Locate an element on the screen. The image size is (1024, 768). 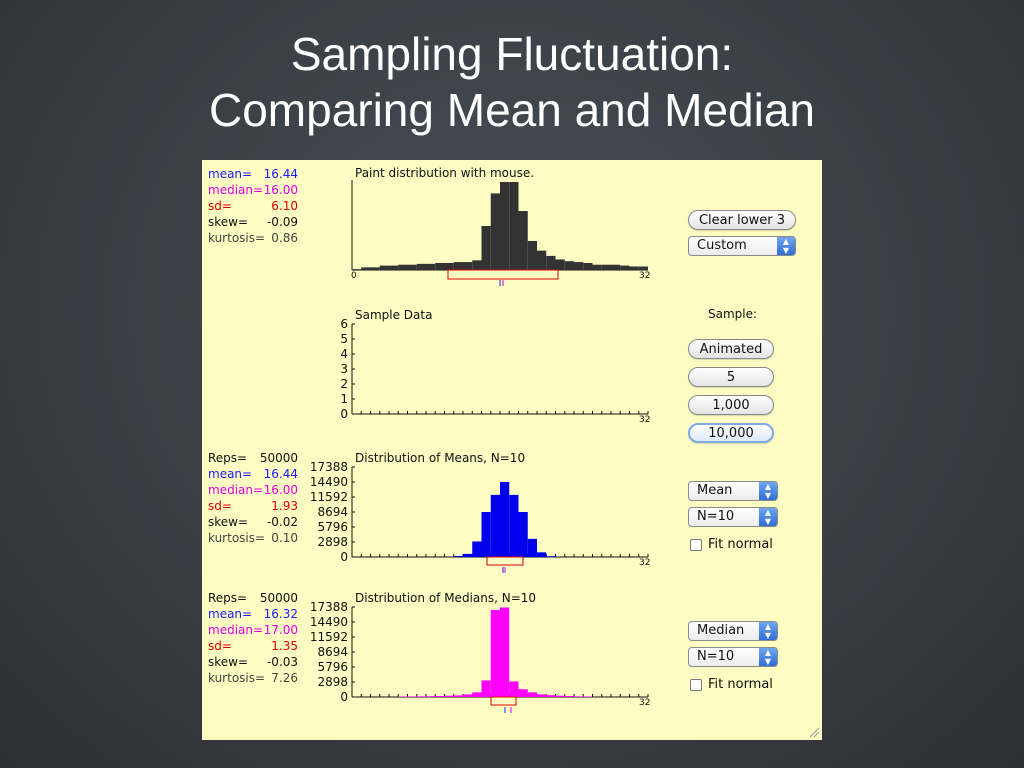
stat-value: 50000 is located at coordinates (278, 458).